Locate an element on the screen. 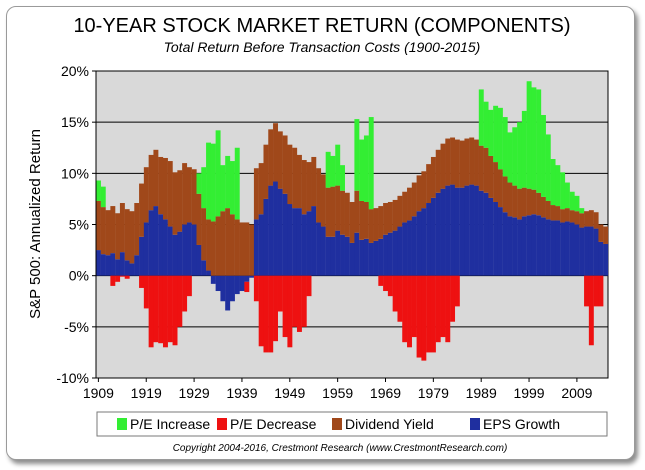  x-tick-label: 1929 is located at coordinates (194, 393).